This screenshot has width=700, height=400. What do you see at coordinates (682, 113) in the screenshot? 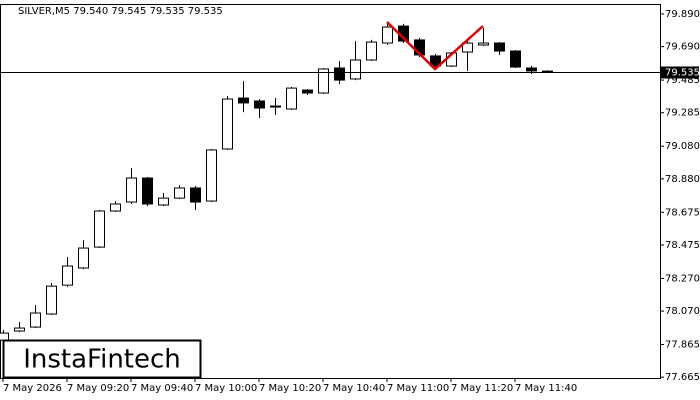
I see `y-tick-label: 79.285` at bounding box center [682, 113].